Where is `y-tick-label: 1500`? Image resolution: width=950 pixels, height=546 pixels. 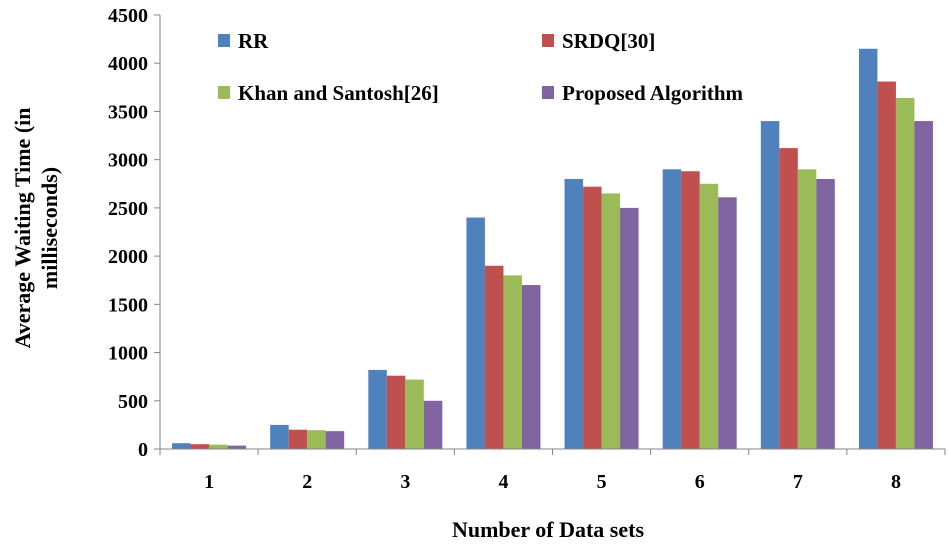
y-tick-label: 1500 is located at coordinates (128, 305).